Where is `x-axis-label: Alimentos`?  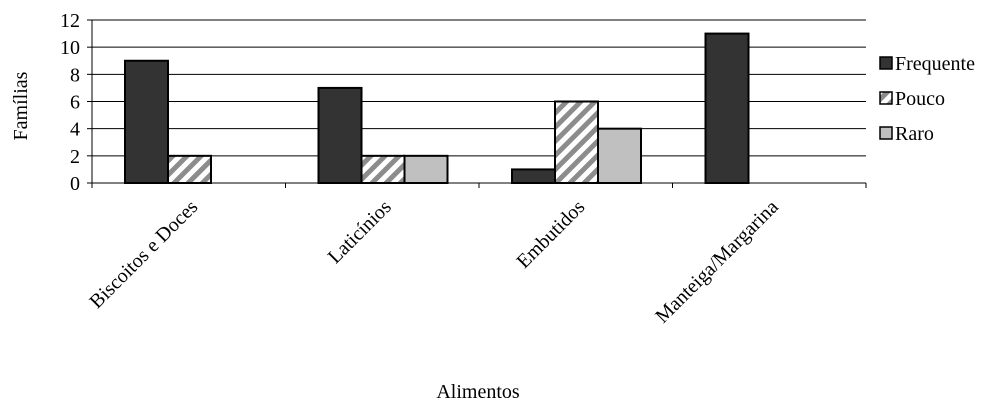 x-axis-label: Alimentos is located at coordinates (478, 392).